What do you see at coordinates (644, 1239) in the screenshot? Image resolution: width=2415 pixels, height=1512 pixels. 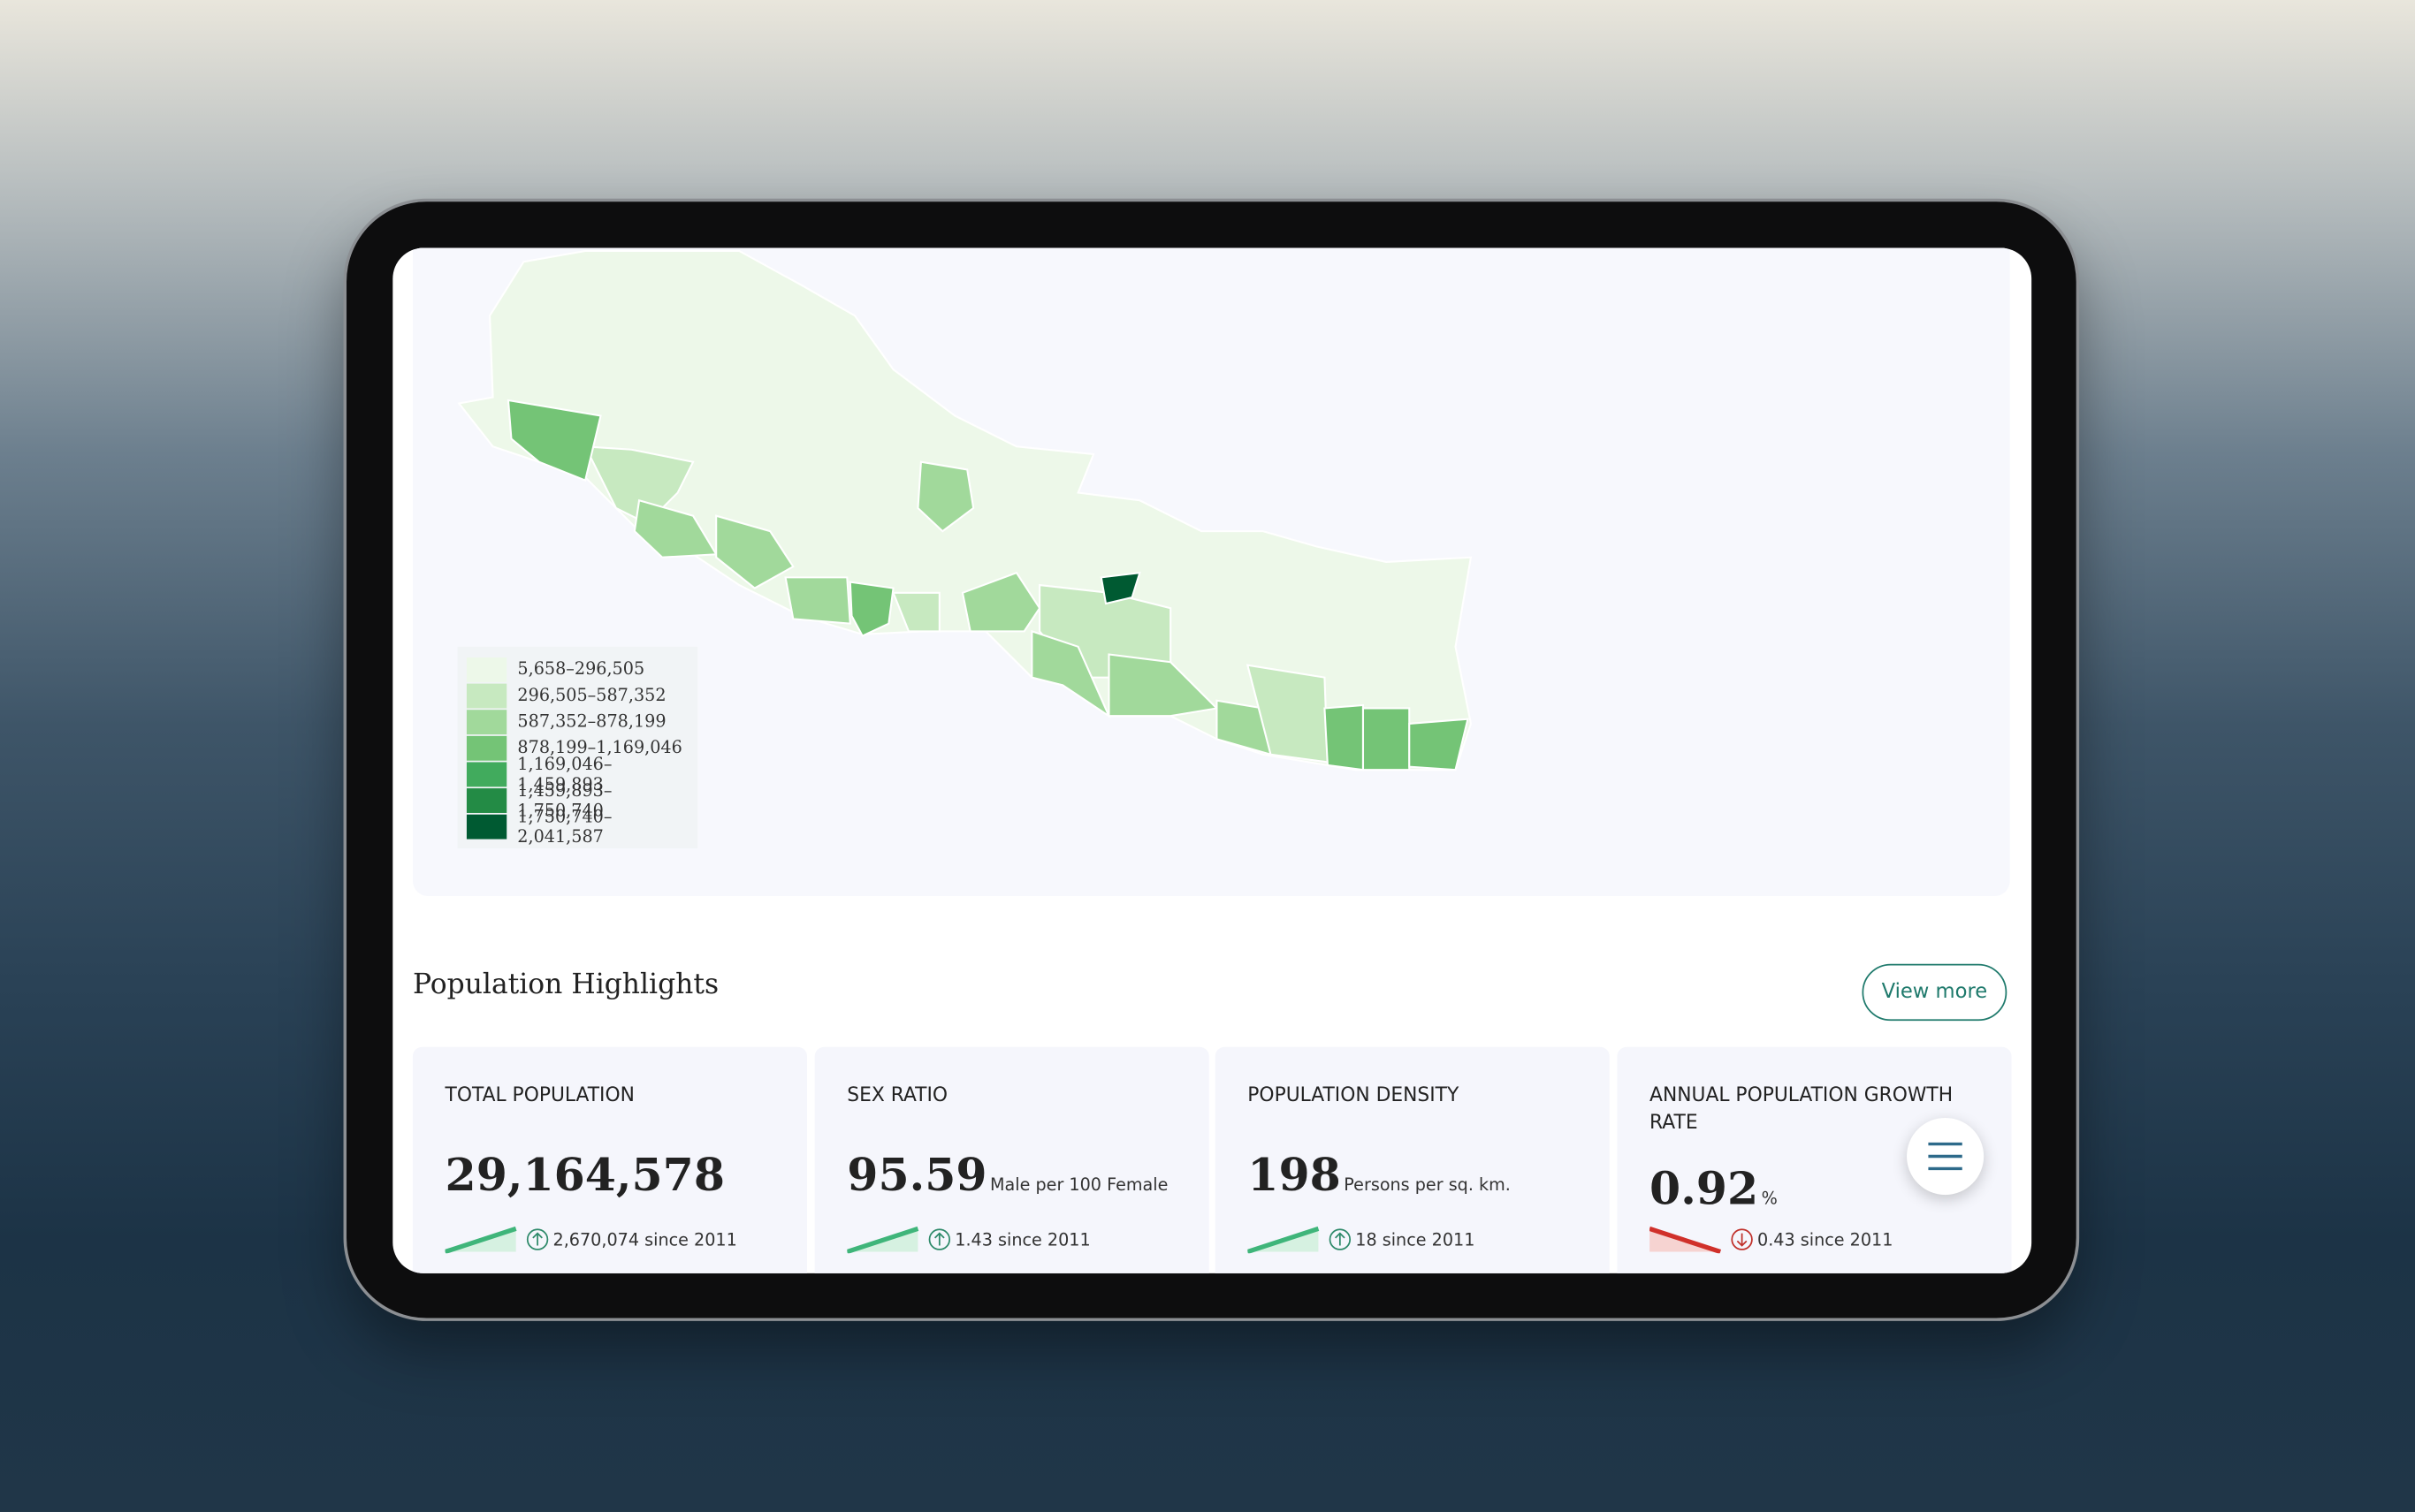 I see `stat-change-text: 2,670,074 since 2011` at bounding box center [644, 1239].